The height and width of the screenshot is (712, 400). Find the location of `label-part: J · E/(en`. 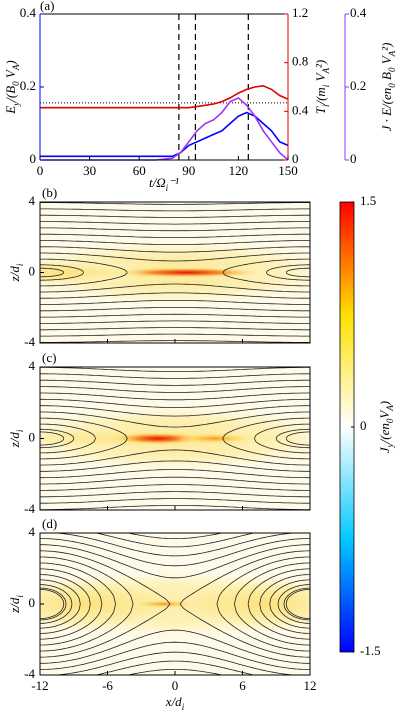

label-part: J · E/(en is located at coordinates (386, 110).